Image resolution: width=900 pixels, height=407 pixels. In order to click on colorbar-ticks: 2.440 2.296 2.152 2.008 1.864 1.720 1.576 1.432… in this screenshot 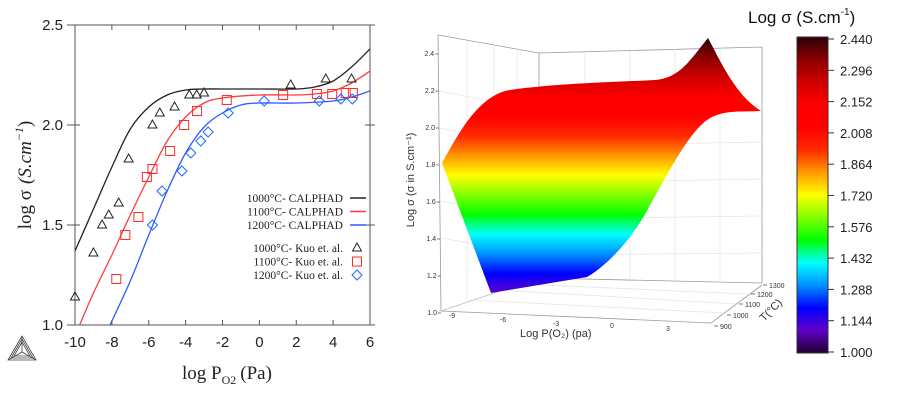, I will do `click(850, 196)`.